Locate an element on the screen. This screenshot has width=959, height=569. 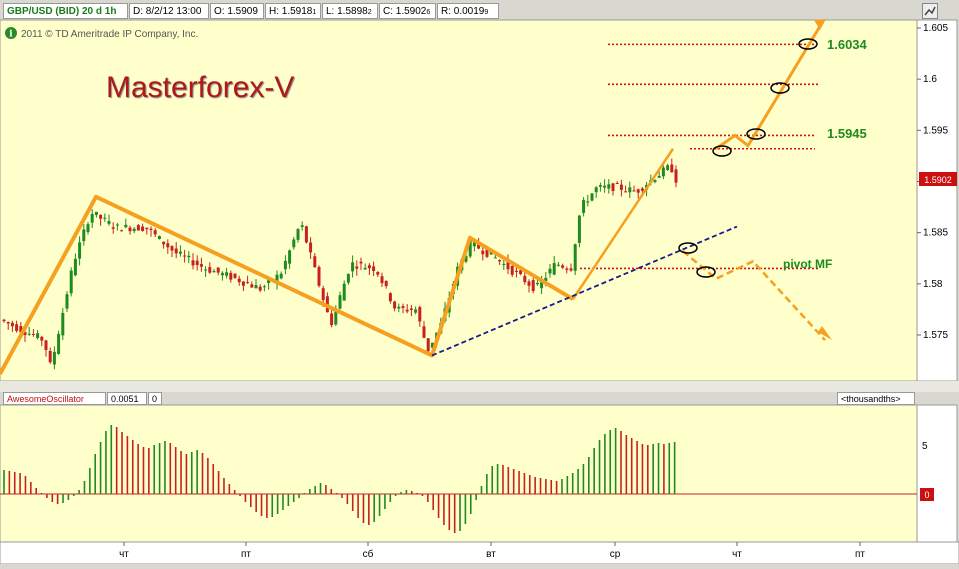
range-subdigit: 9 is located at coordinates (486, 12).